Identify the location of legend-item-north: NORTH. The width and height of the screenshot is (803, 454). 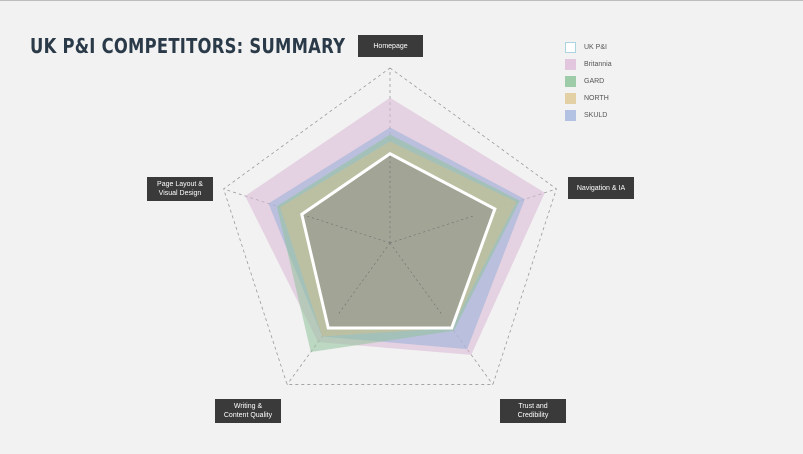
(588, 98).